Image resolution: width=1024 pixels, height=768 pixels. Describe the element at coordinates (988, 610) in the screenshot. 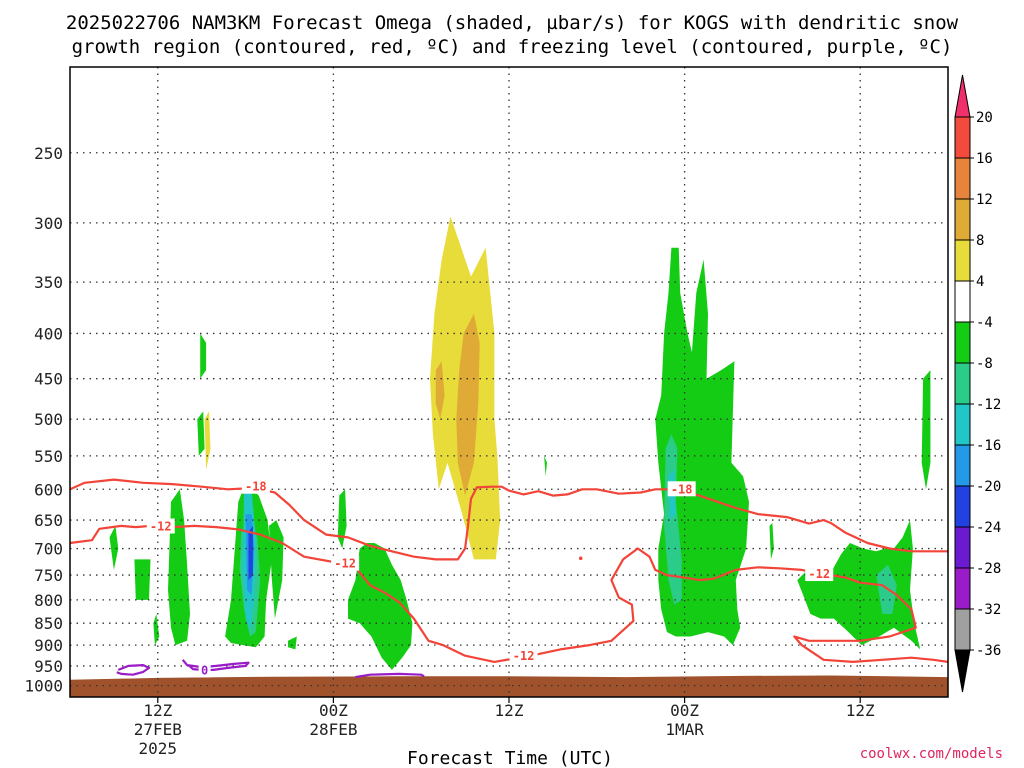

I see `colorbar-label: -32` at that location.